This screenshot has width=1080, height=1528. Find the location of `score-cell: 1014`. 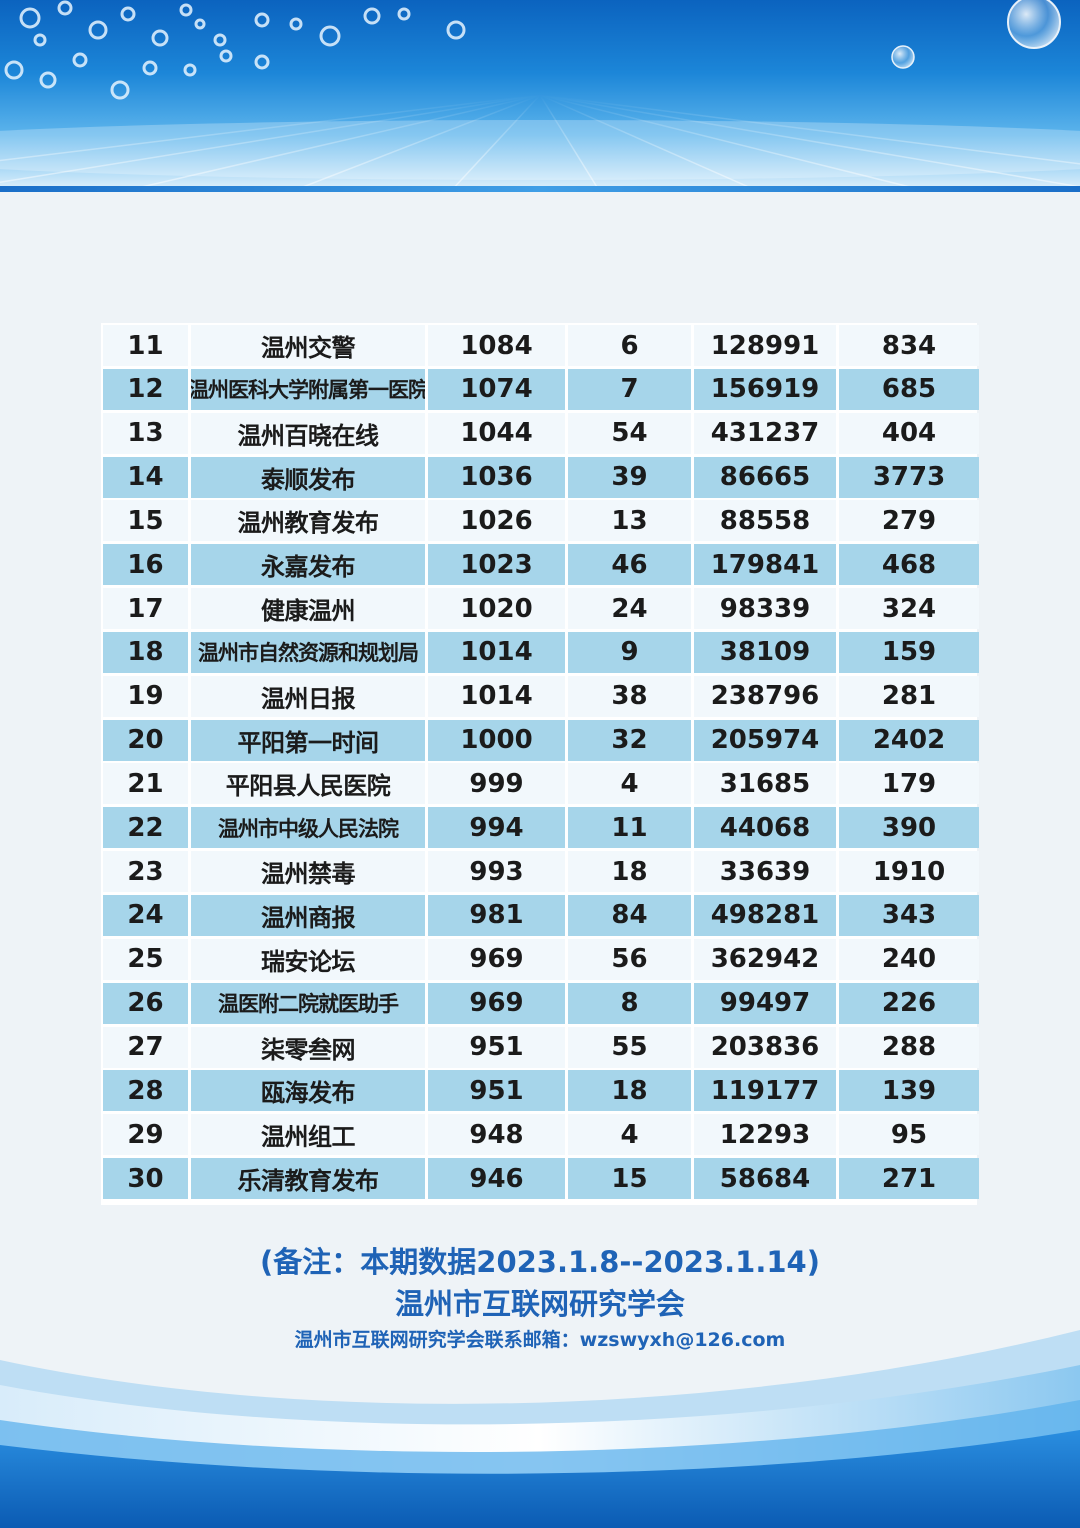

score-cell: 1014 is located at coordinates (496, 652).